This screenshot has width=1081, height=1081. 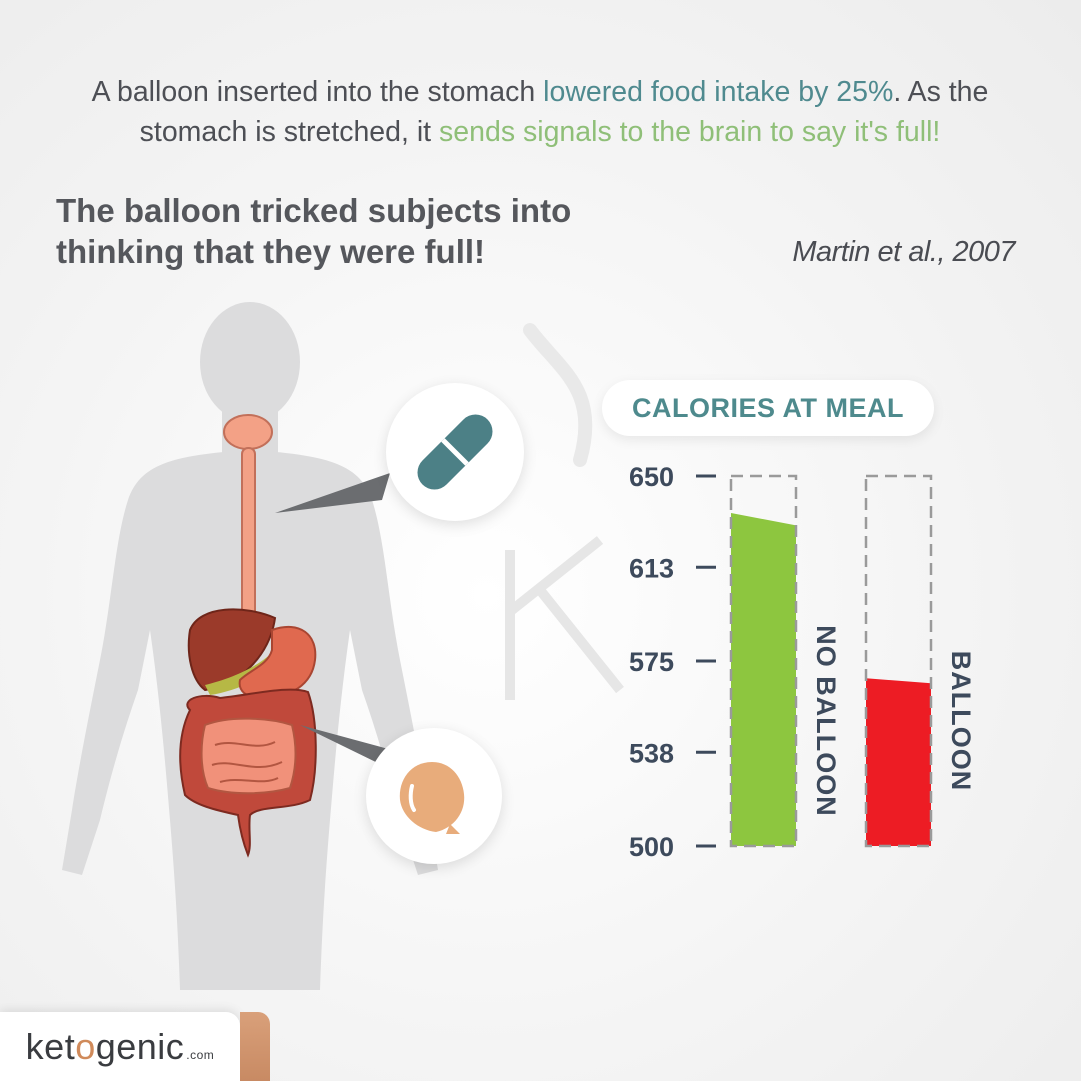 I want to click on logo-text-o: o, so click(x=85, y=1046).